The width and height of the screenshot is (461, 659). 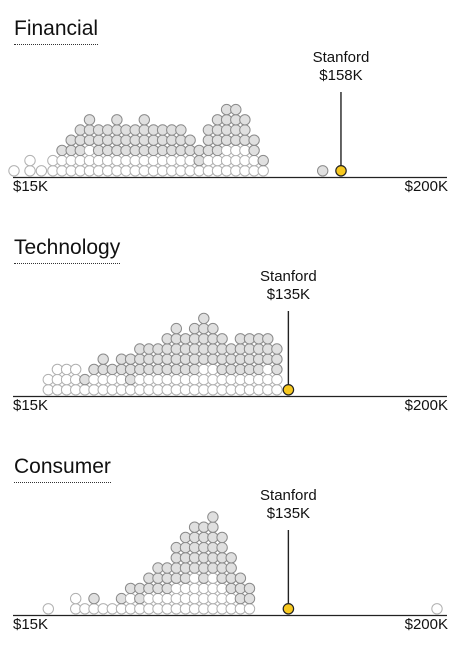 I want to click on chart-title: Consumer, so click(x=62, y=468).